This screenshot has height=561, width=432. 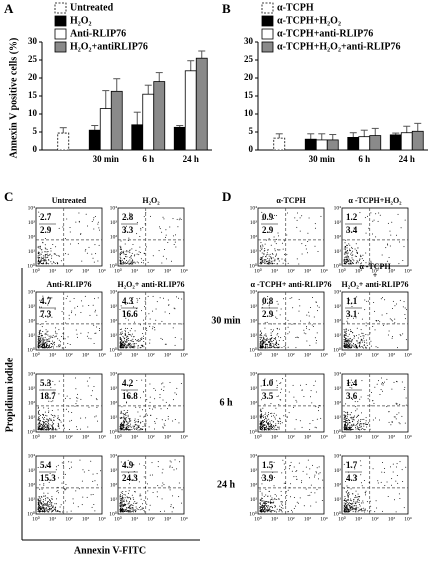 What do you see at coordinates (114, 208) in the screenshot?
I see `y-tick-label: 10⁴` at bounding box center [114, 208].